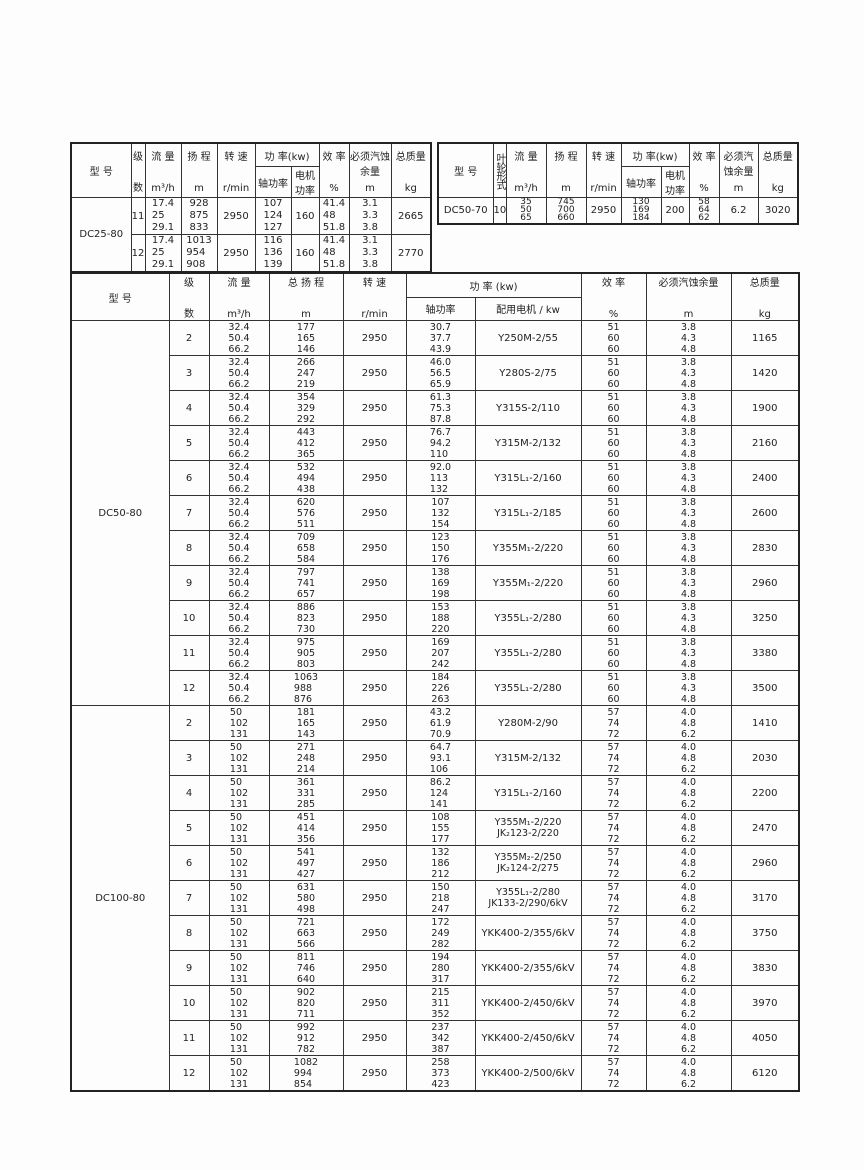  Describe the element at coordinates (526, 171) in the screenshot. I see `header-cell-content: 流 量 m³/h` at that location.